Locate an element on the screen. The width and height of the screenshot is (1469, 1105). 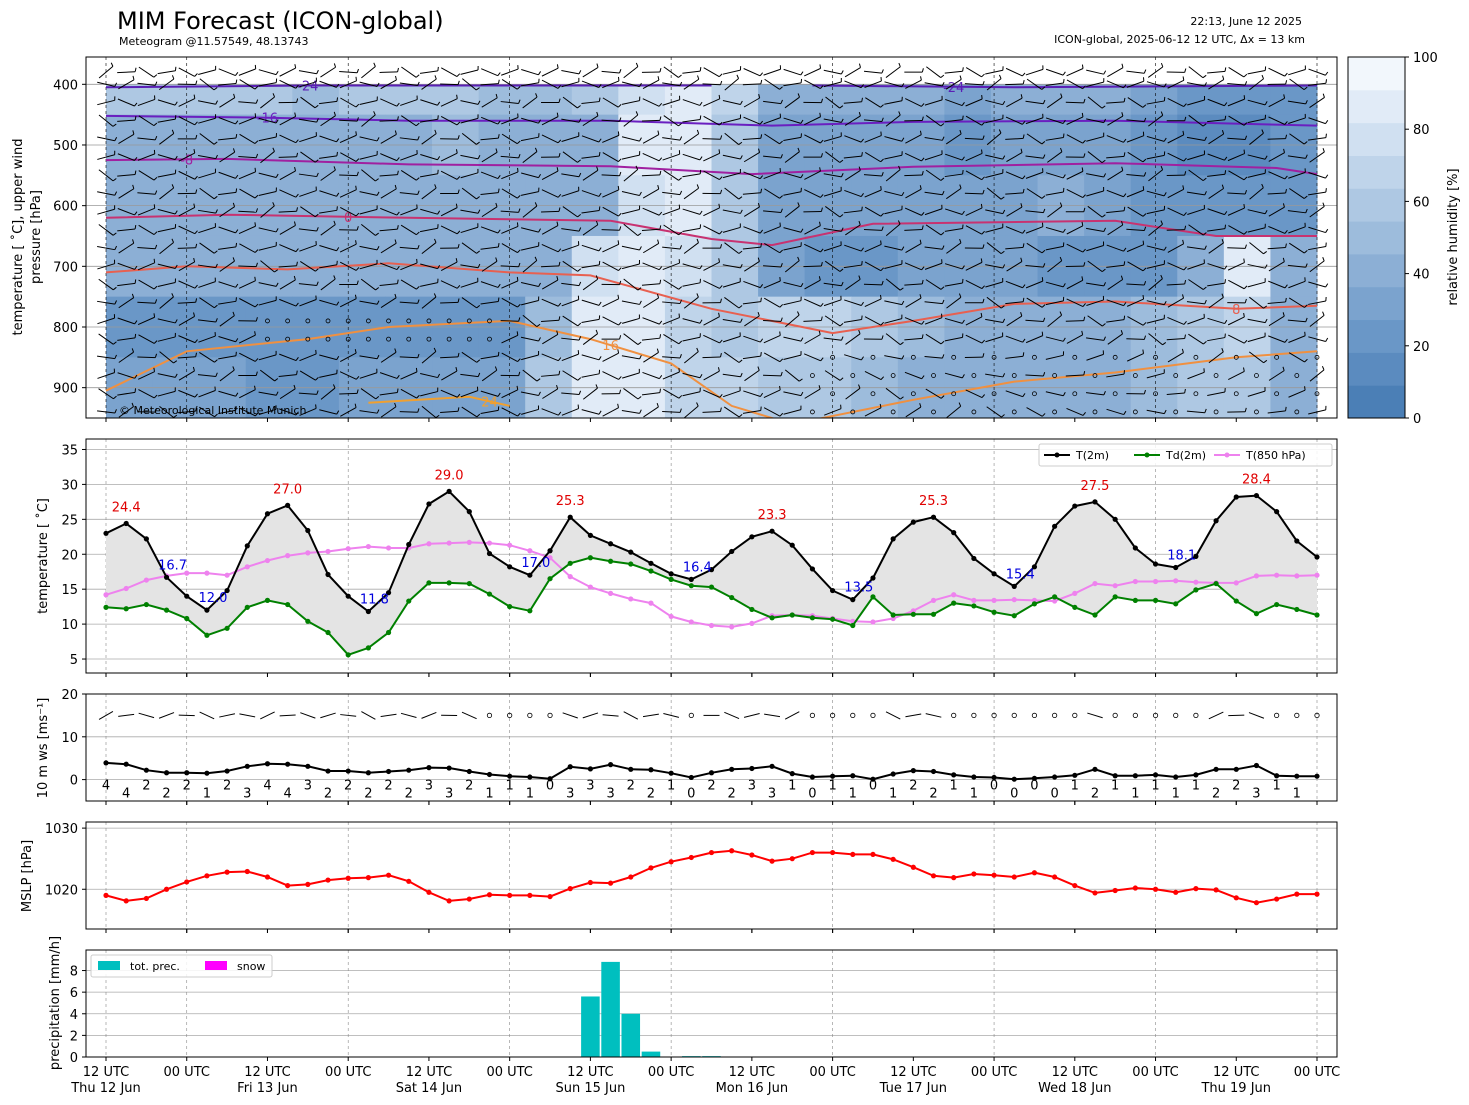
isotherm-label: -16 is located at coordinates (267, 119).